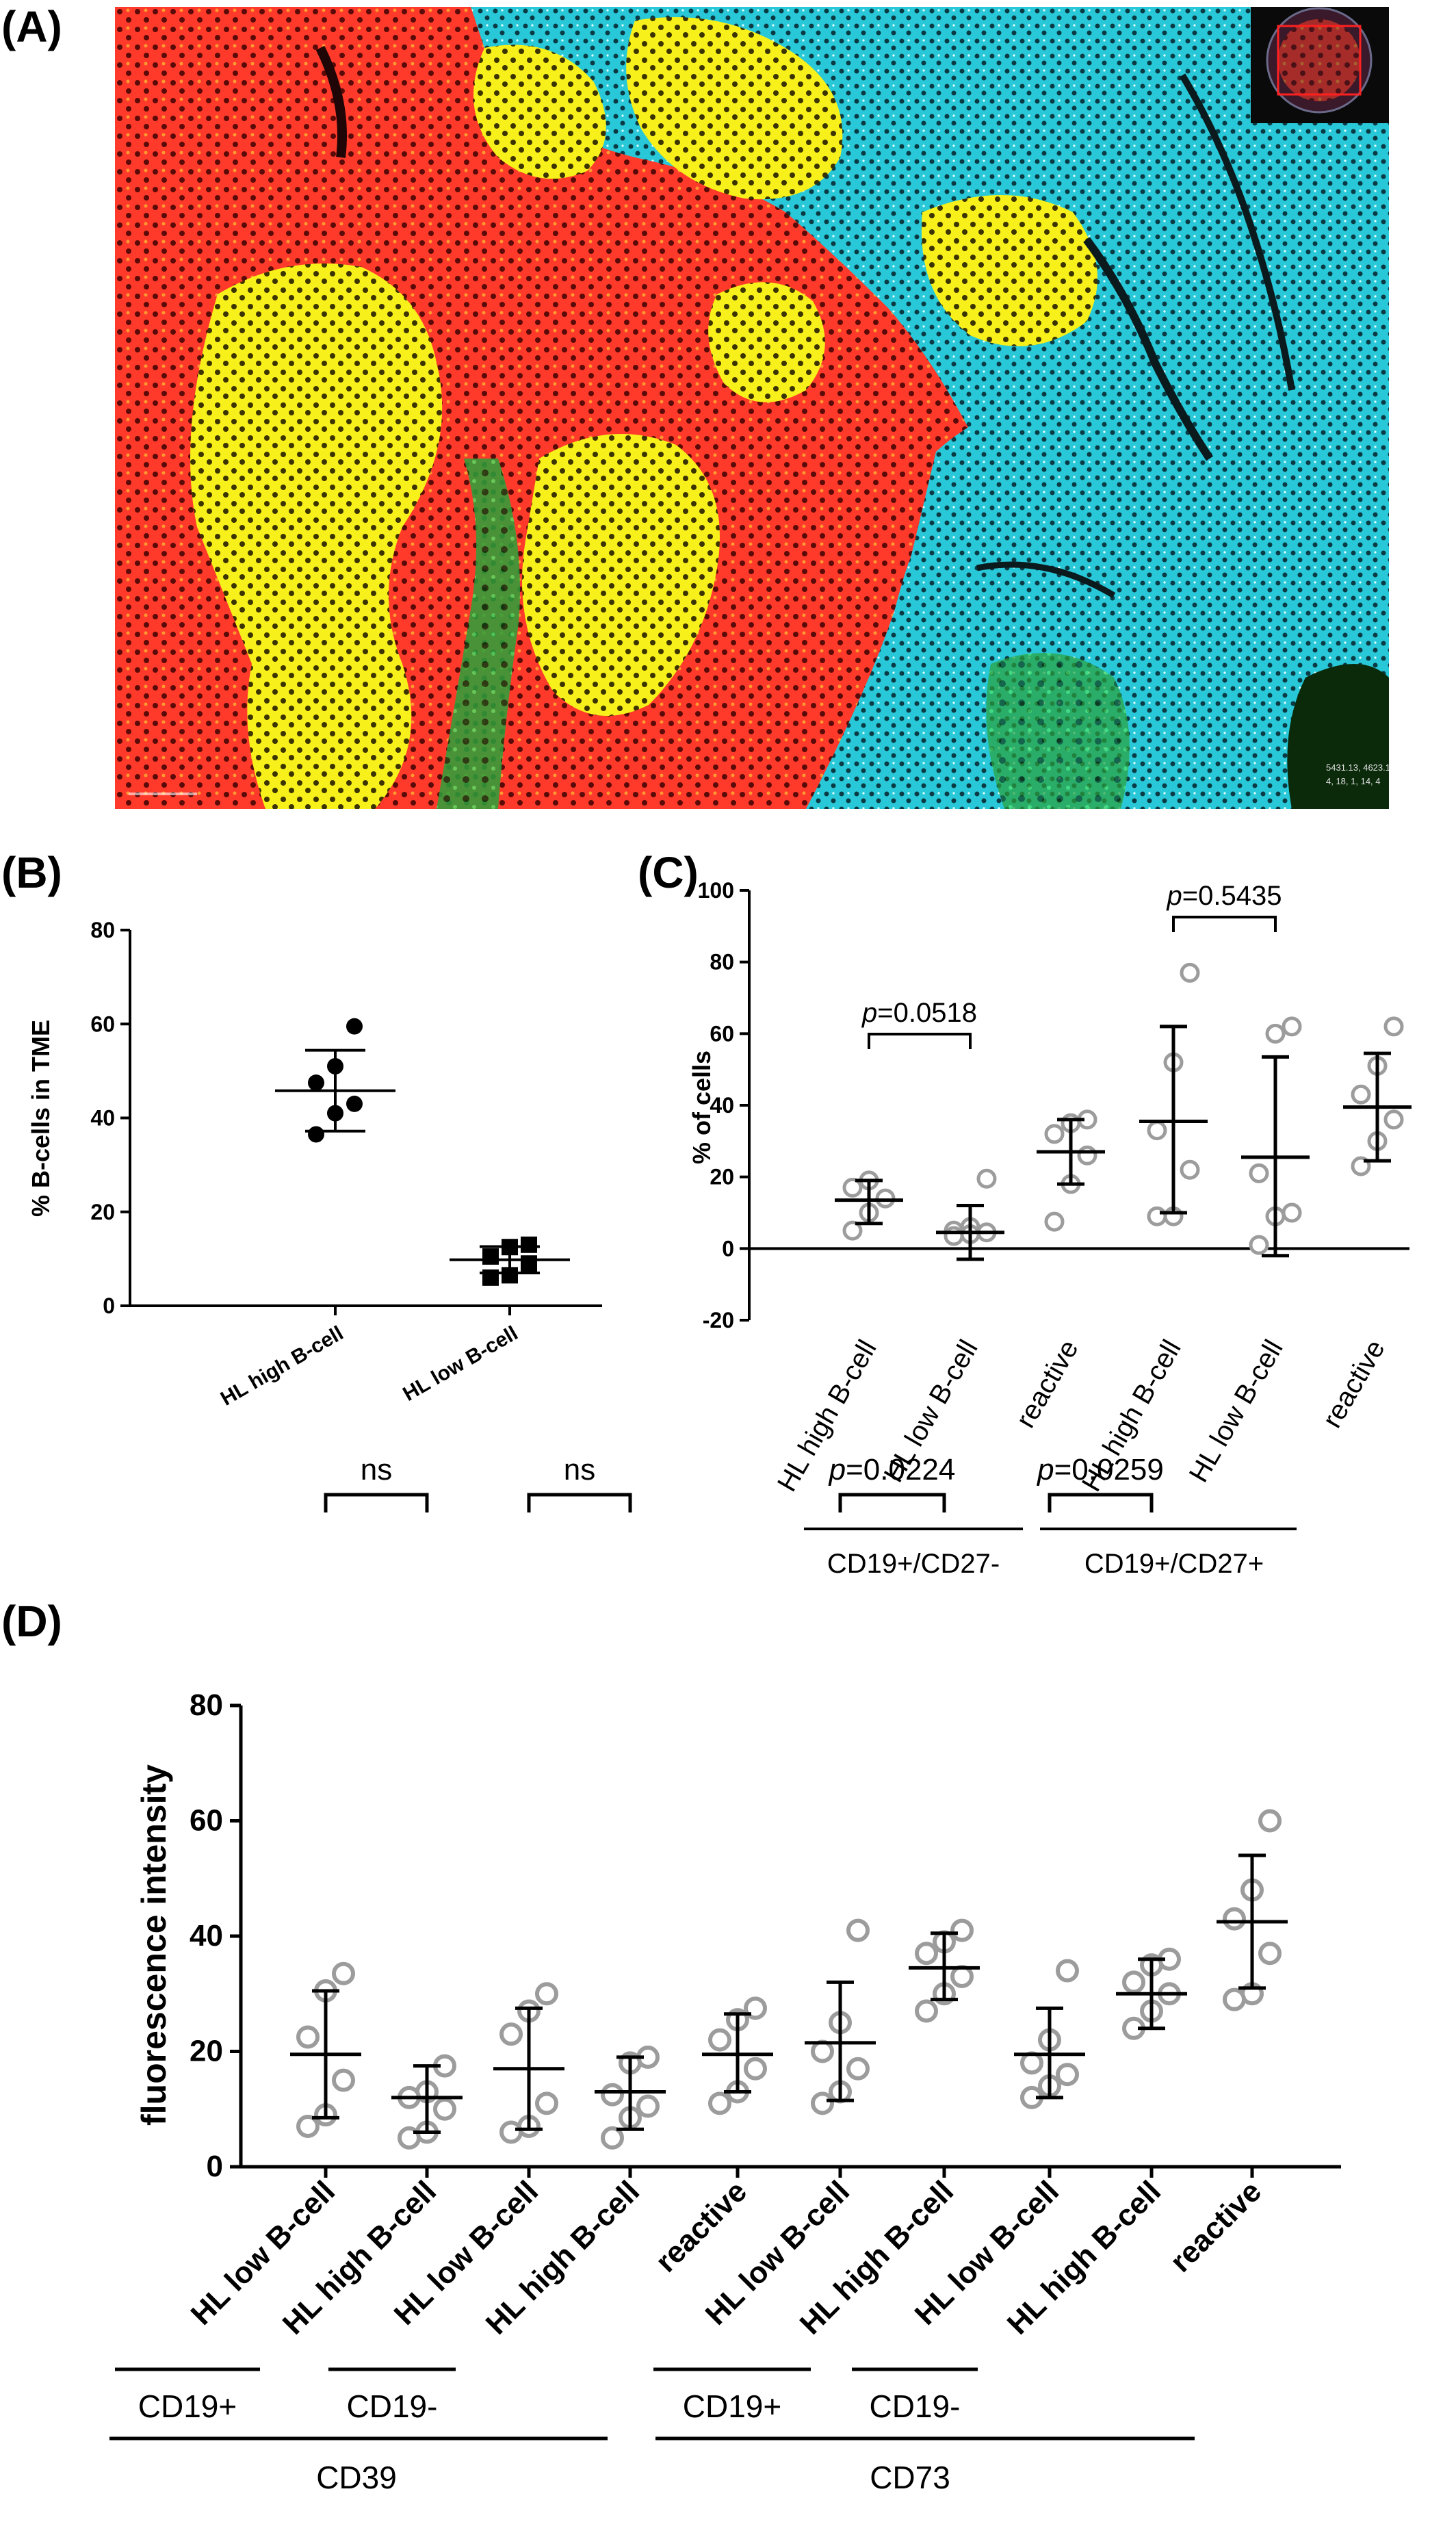 This screenshot has height=2524, width=1456. Describe the element at coordinates (579, 1502) in the screenshot. I see `d-bracket` at that location.